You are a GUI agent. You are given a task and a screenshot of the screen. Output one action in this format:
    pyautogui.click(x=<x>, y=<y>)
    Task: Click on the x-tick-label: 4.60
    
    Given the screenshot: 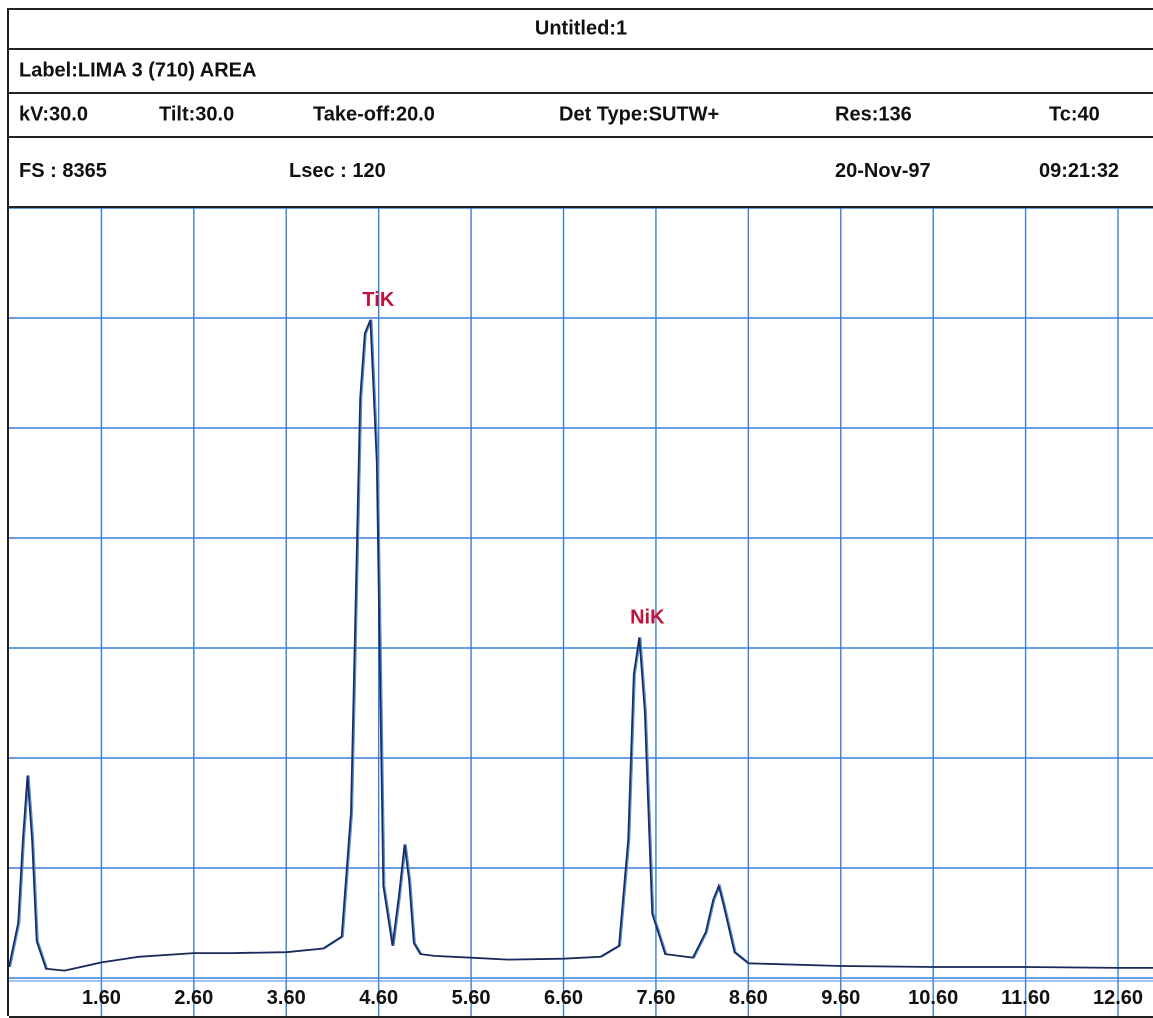 What is the action you would take?
    pyautogui.click(x=378, y=998)
    